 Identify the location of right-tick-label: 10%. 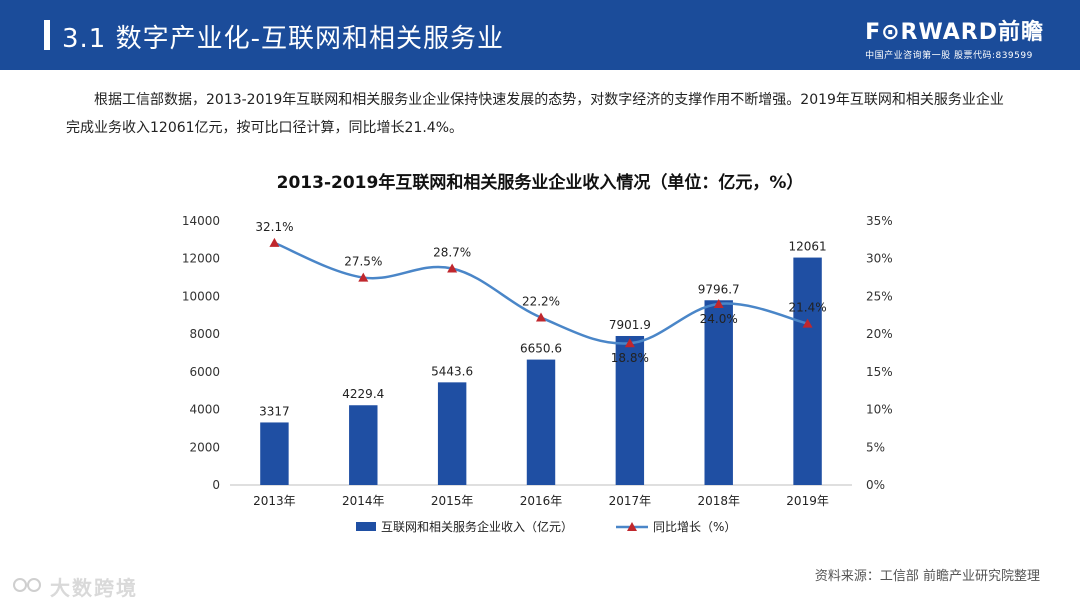
(879, 410).